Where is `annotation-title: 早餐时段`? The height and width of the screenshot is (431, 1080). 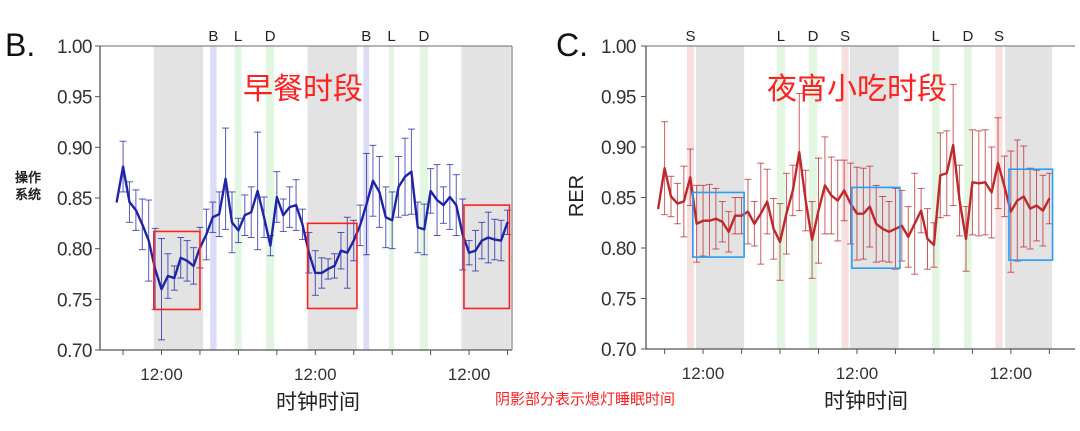
annotation-title: 早餐时段 is located at coordinates (303, 89).